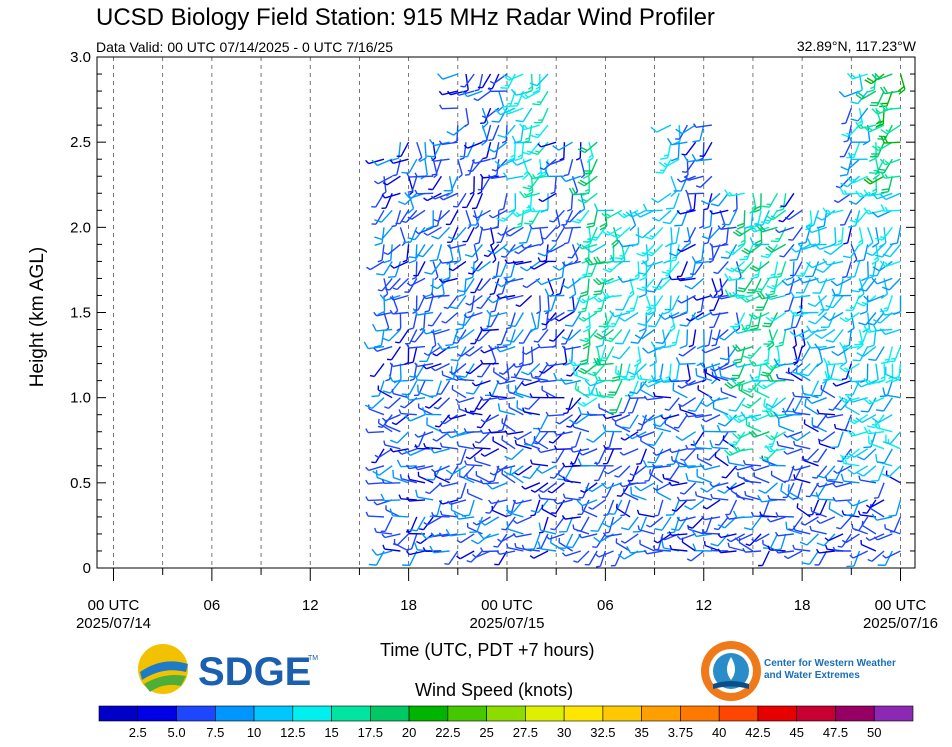 This screenshot has width=952, height=747. What do you see at coordinates (157, 713) in the screenshot?
I see `colorbar-segment` at bounding box center [157, 713].